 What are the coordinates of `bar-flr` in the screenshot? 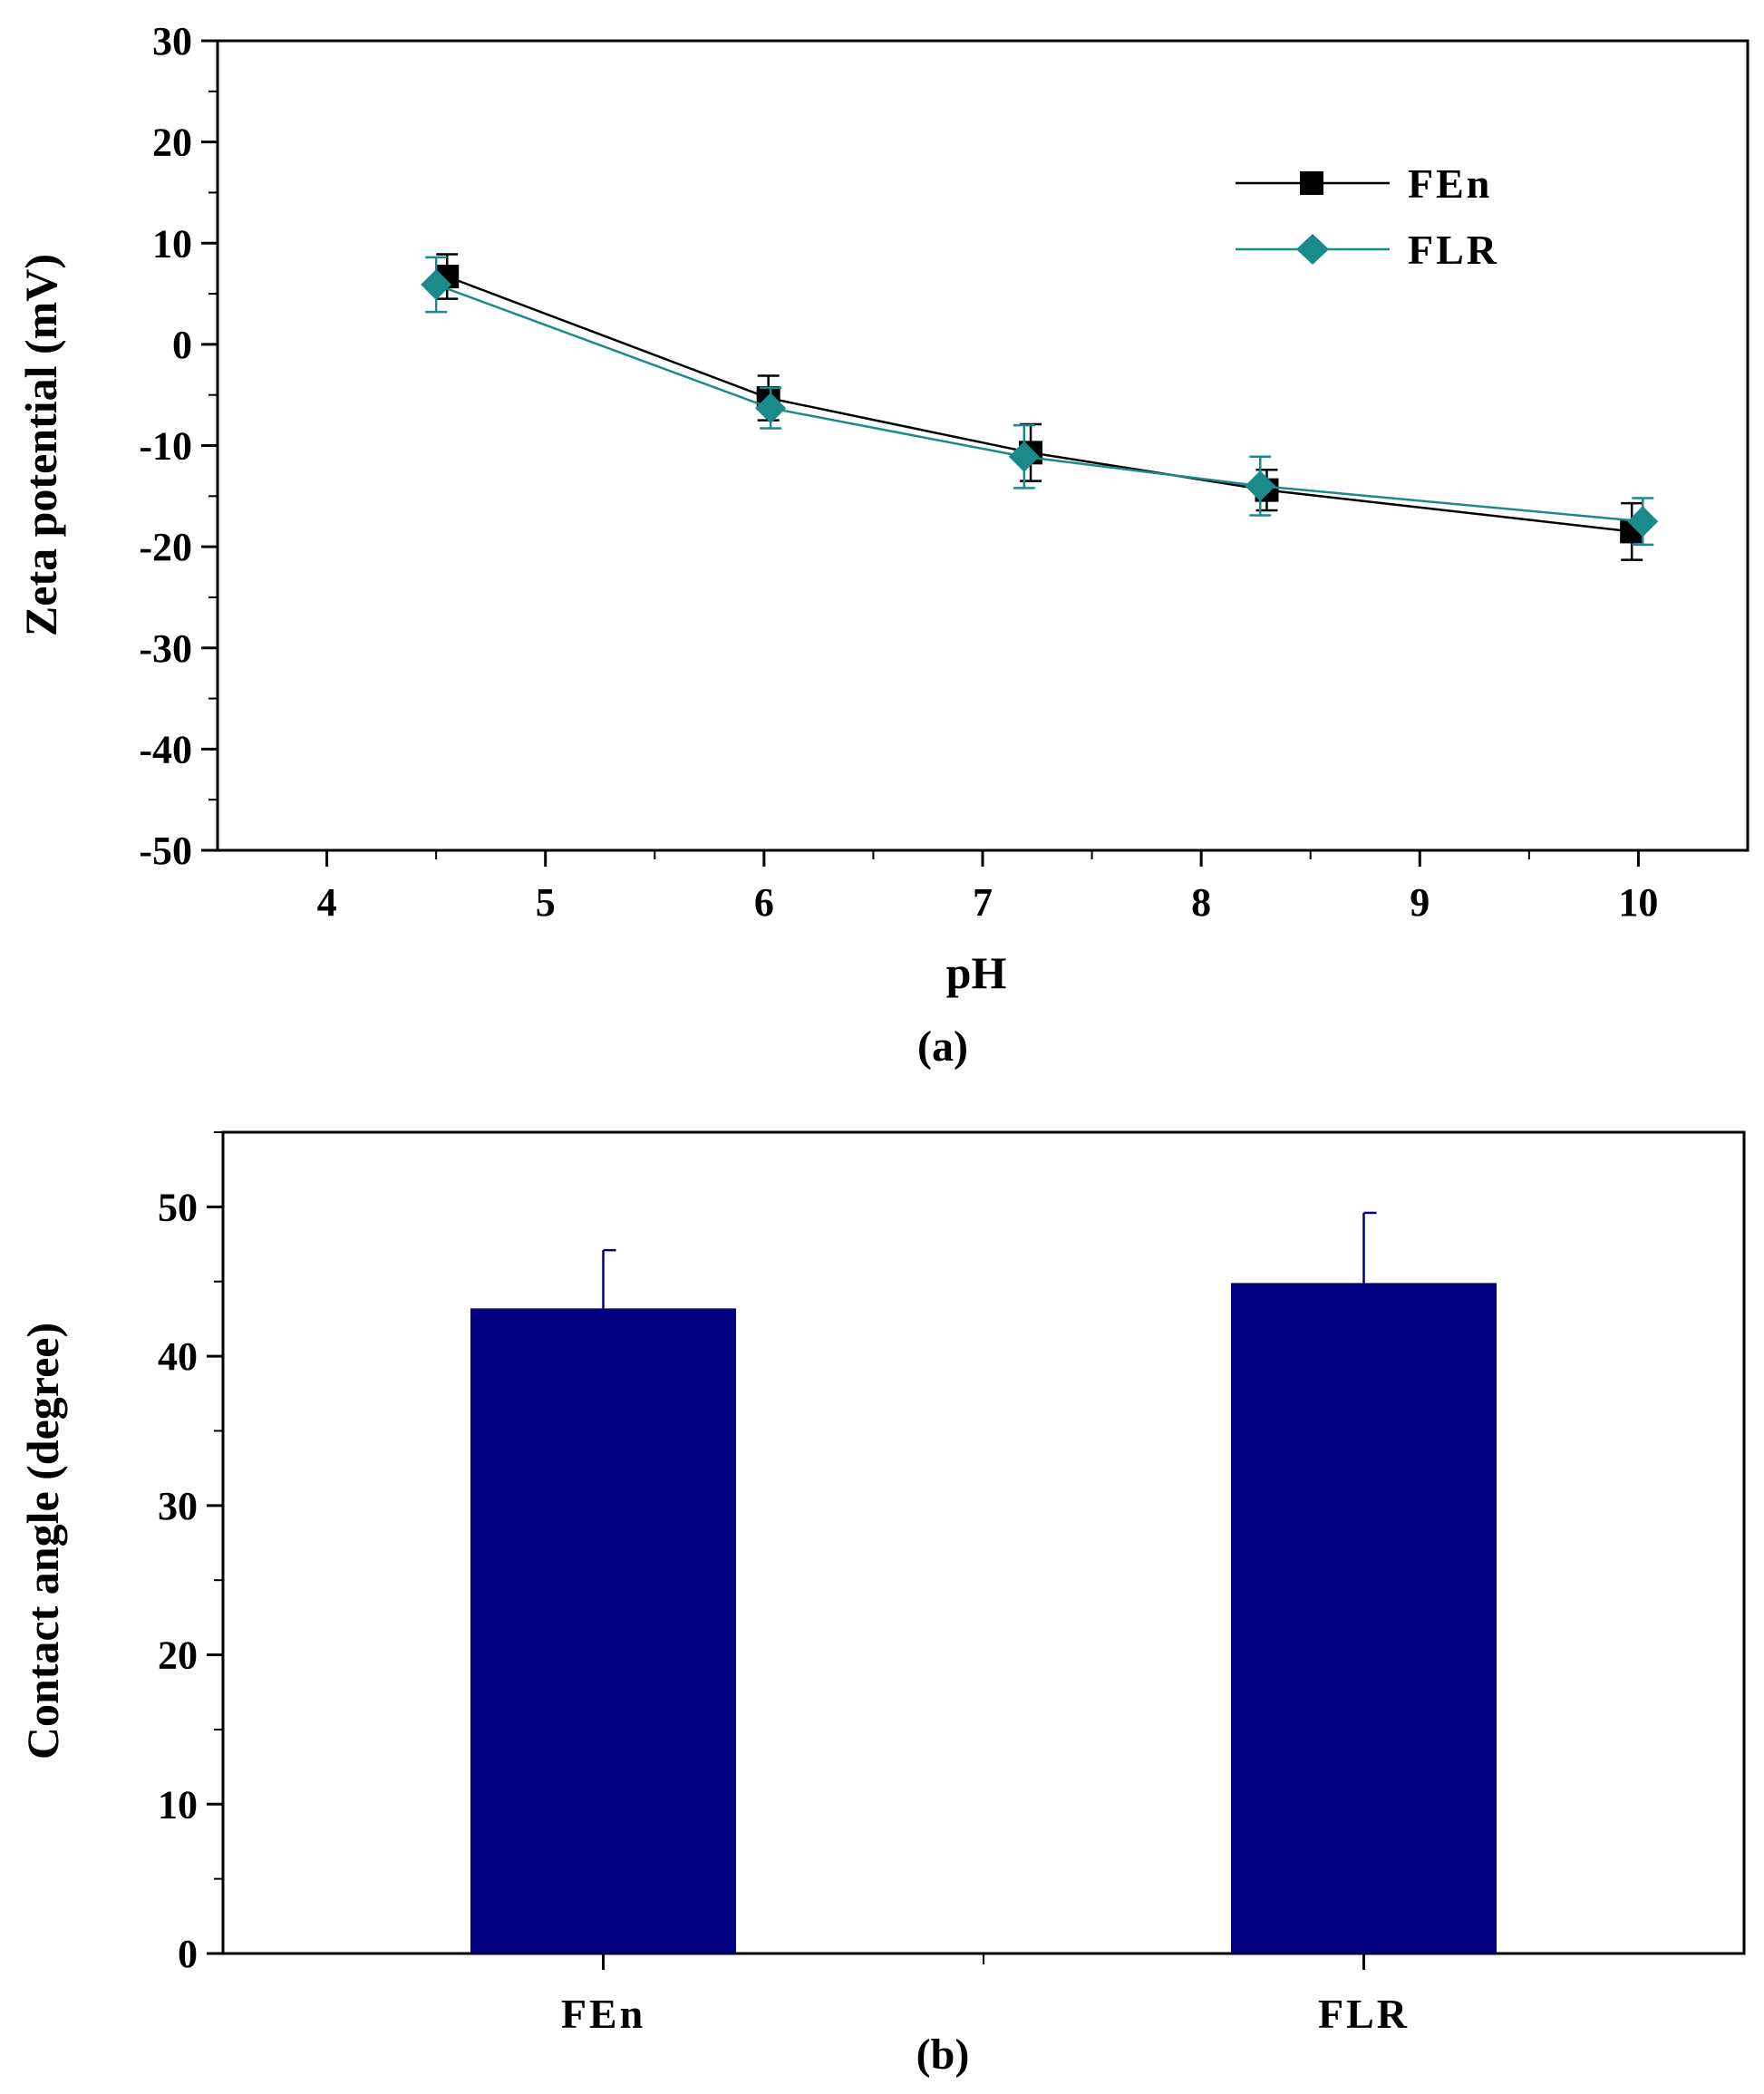 It's located at (1364, 1618).